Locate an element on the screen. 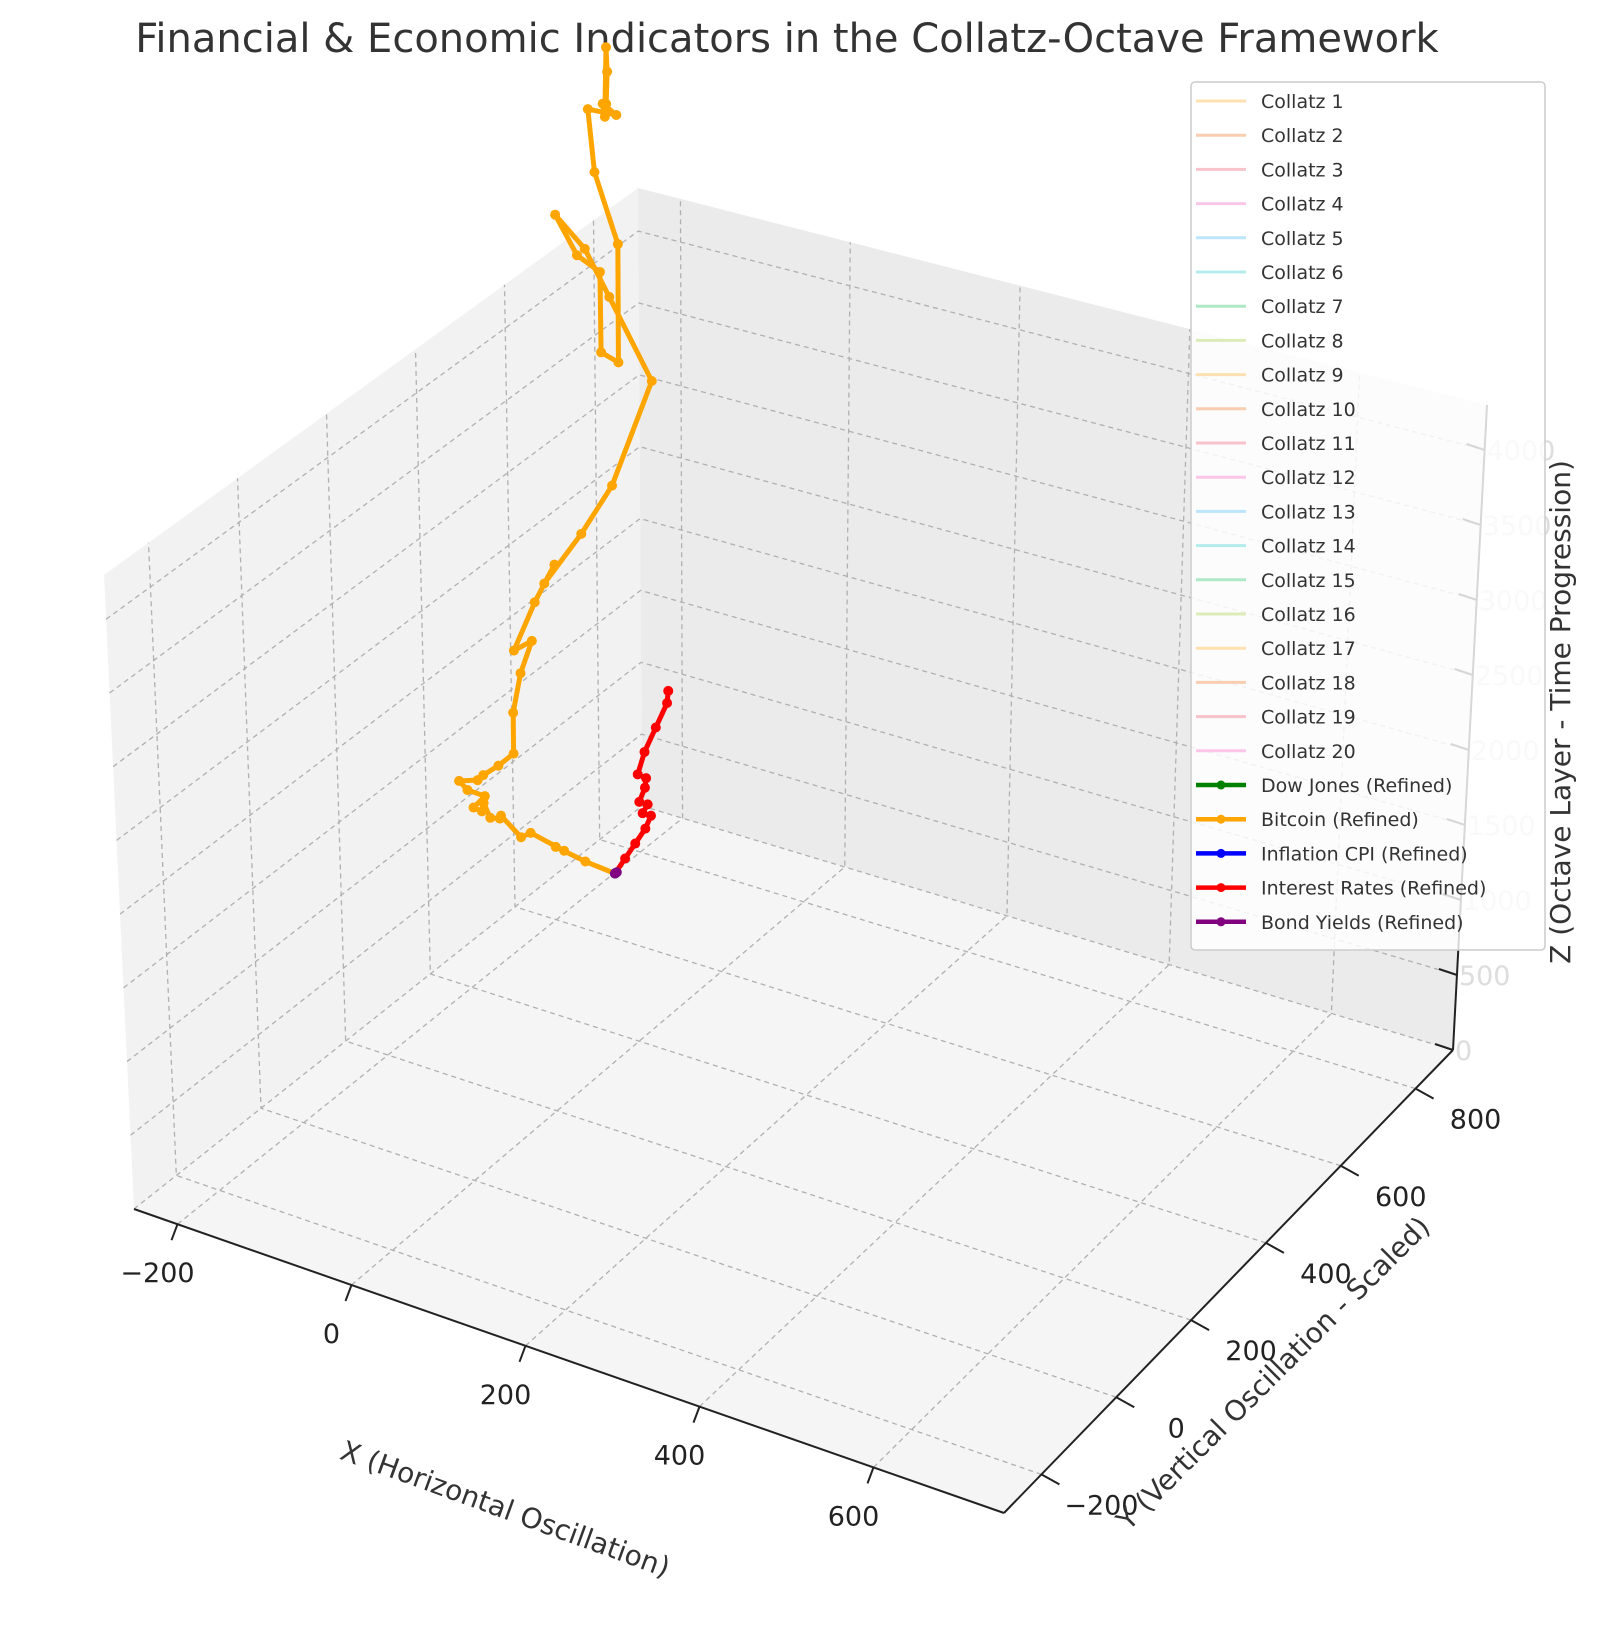  legend-marker-bitcoin-refined is located at coordinates (1221, 819).